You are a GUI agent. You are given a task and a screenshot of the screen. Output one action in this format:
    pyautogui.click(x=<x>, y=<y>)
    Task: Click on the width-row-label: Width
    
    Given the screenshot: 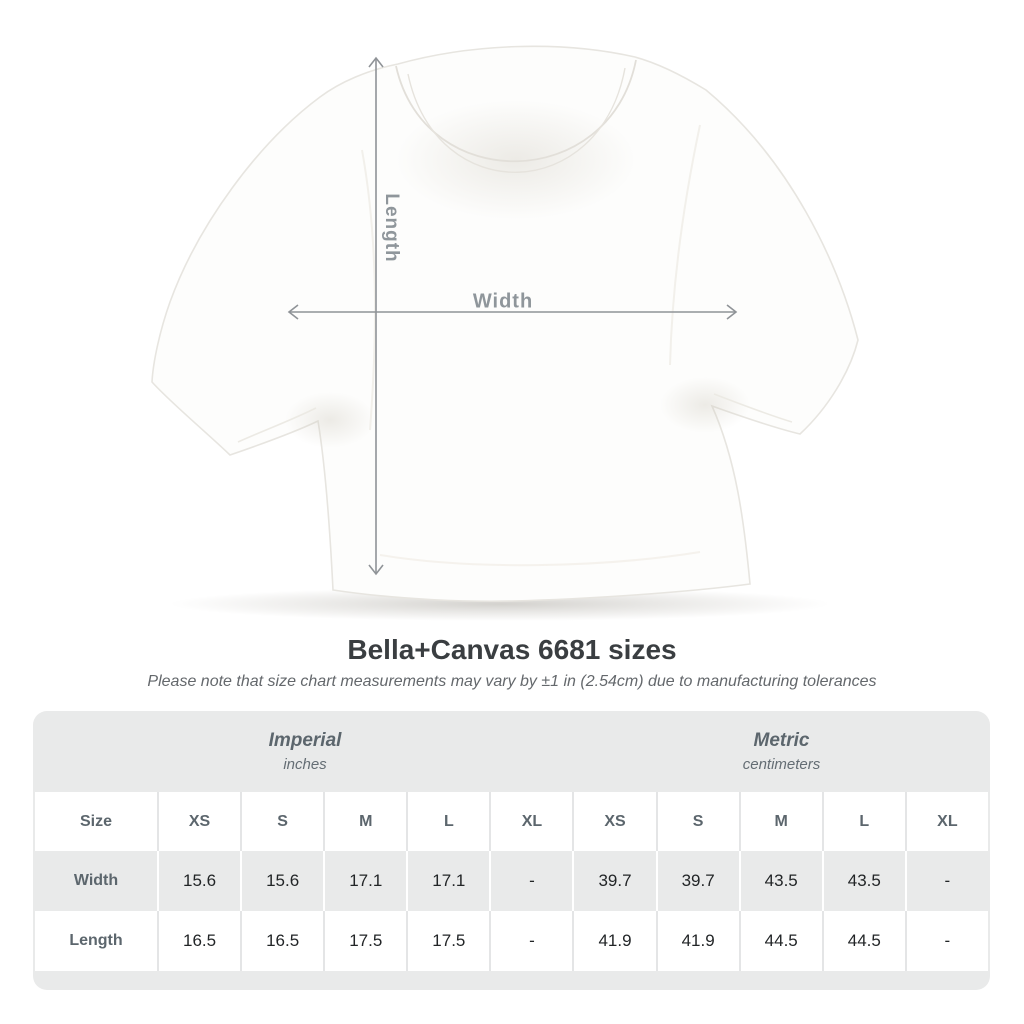 What is the action you would take?
    pyautogui.click(x=96, y=880)
    